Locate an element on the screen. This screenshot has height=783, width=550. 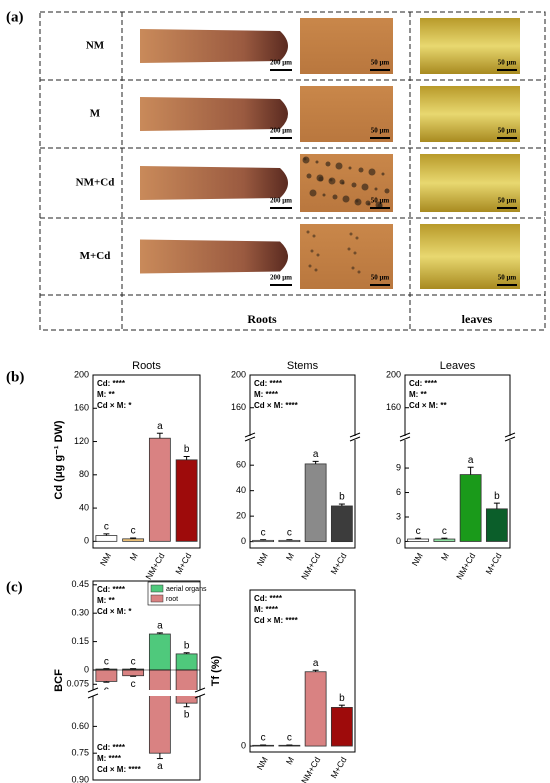
x-tick-label: M is located at coordinates (290, 760).